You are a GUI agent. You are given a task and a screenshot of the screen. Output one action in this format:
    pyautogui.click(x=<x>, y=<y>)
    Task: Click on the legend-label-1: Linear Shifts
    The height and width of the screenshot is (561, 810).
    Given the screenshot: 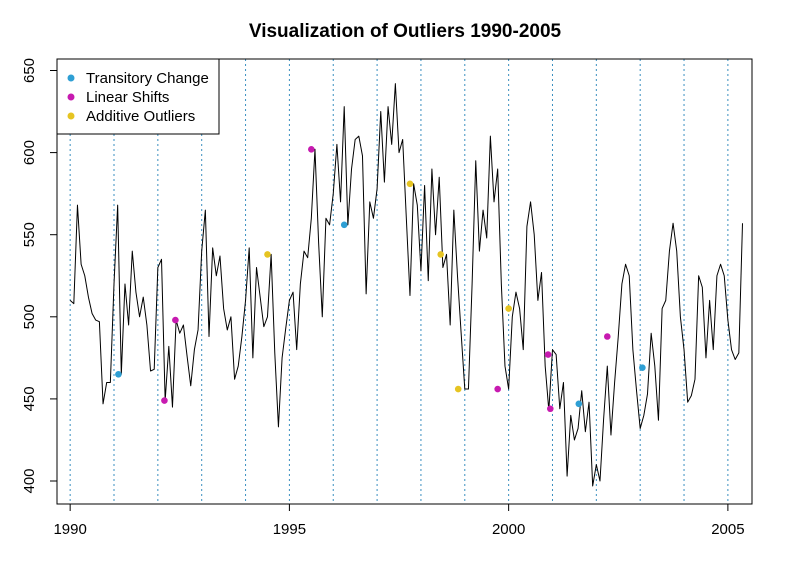 What is the action you would take?
    pyautogui.click(x=127, y=97)
    